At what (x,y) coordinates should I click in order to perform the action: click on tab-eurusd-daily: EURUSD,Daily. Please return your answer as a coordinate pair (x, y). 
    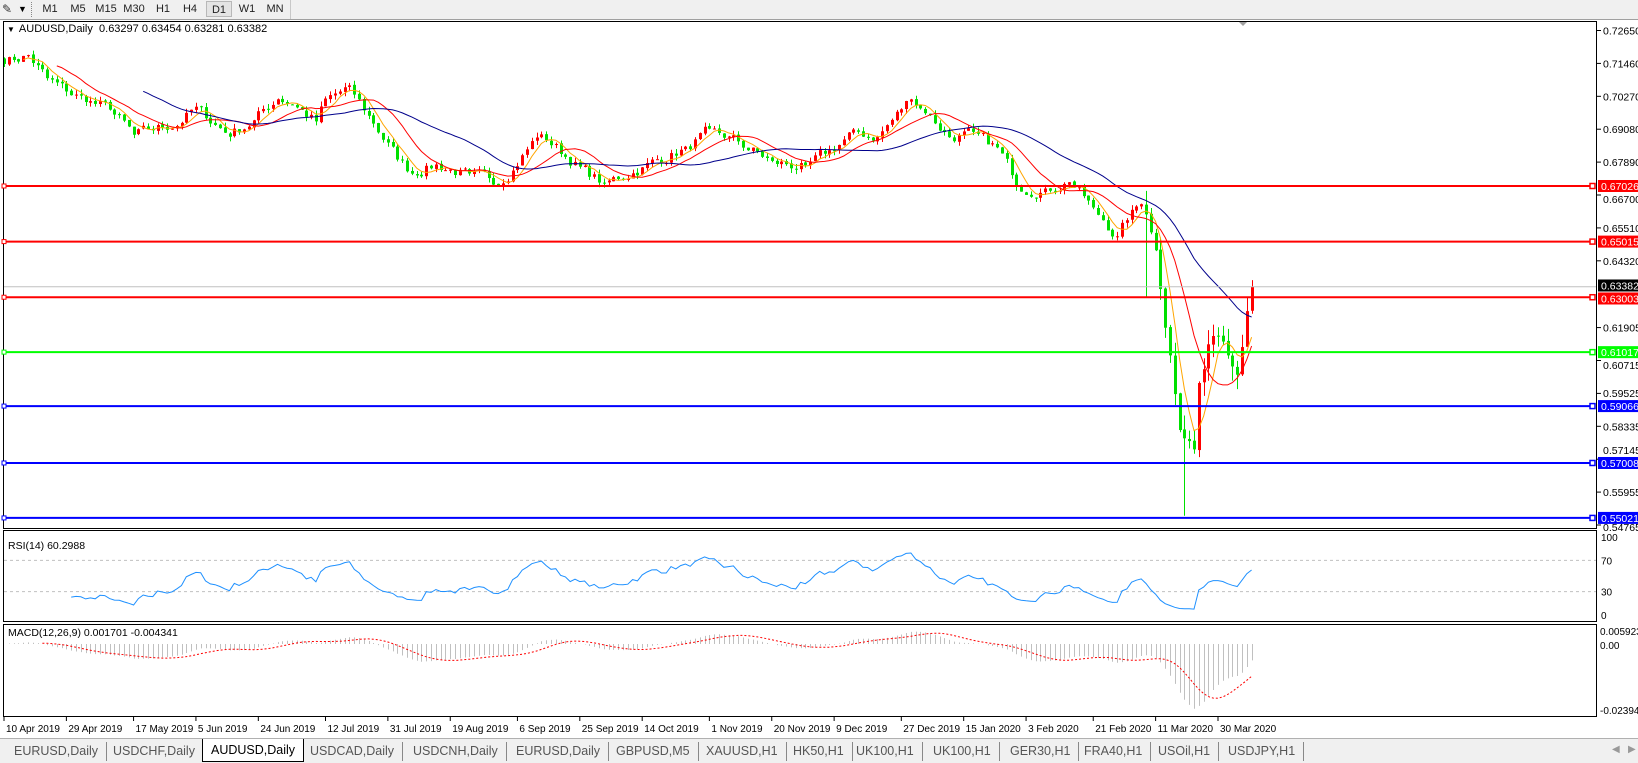
    Looking at the image, I should click on (57, 751).